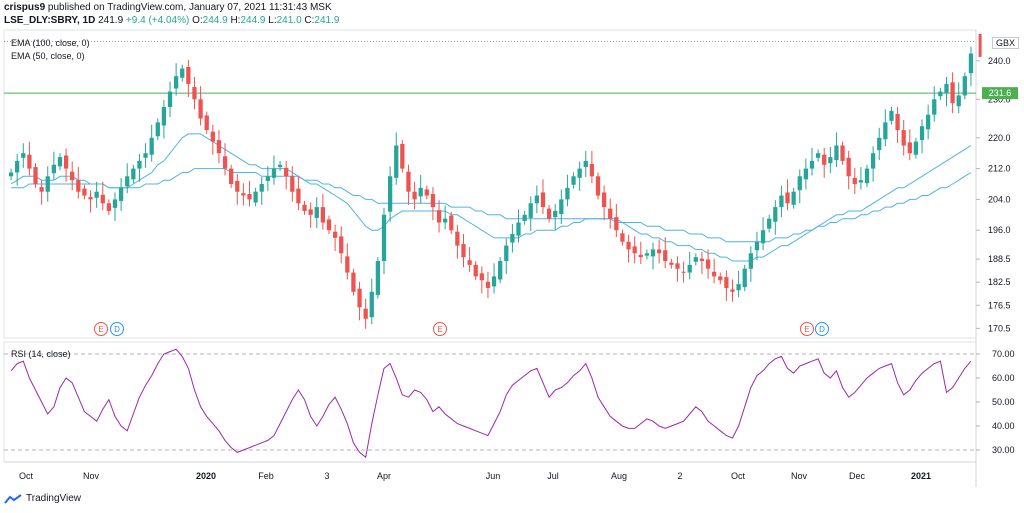 The height and width of the screenshot is (513, 1024). I want to click on rsi-tick-label: 30.00, so click(1003, 450).